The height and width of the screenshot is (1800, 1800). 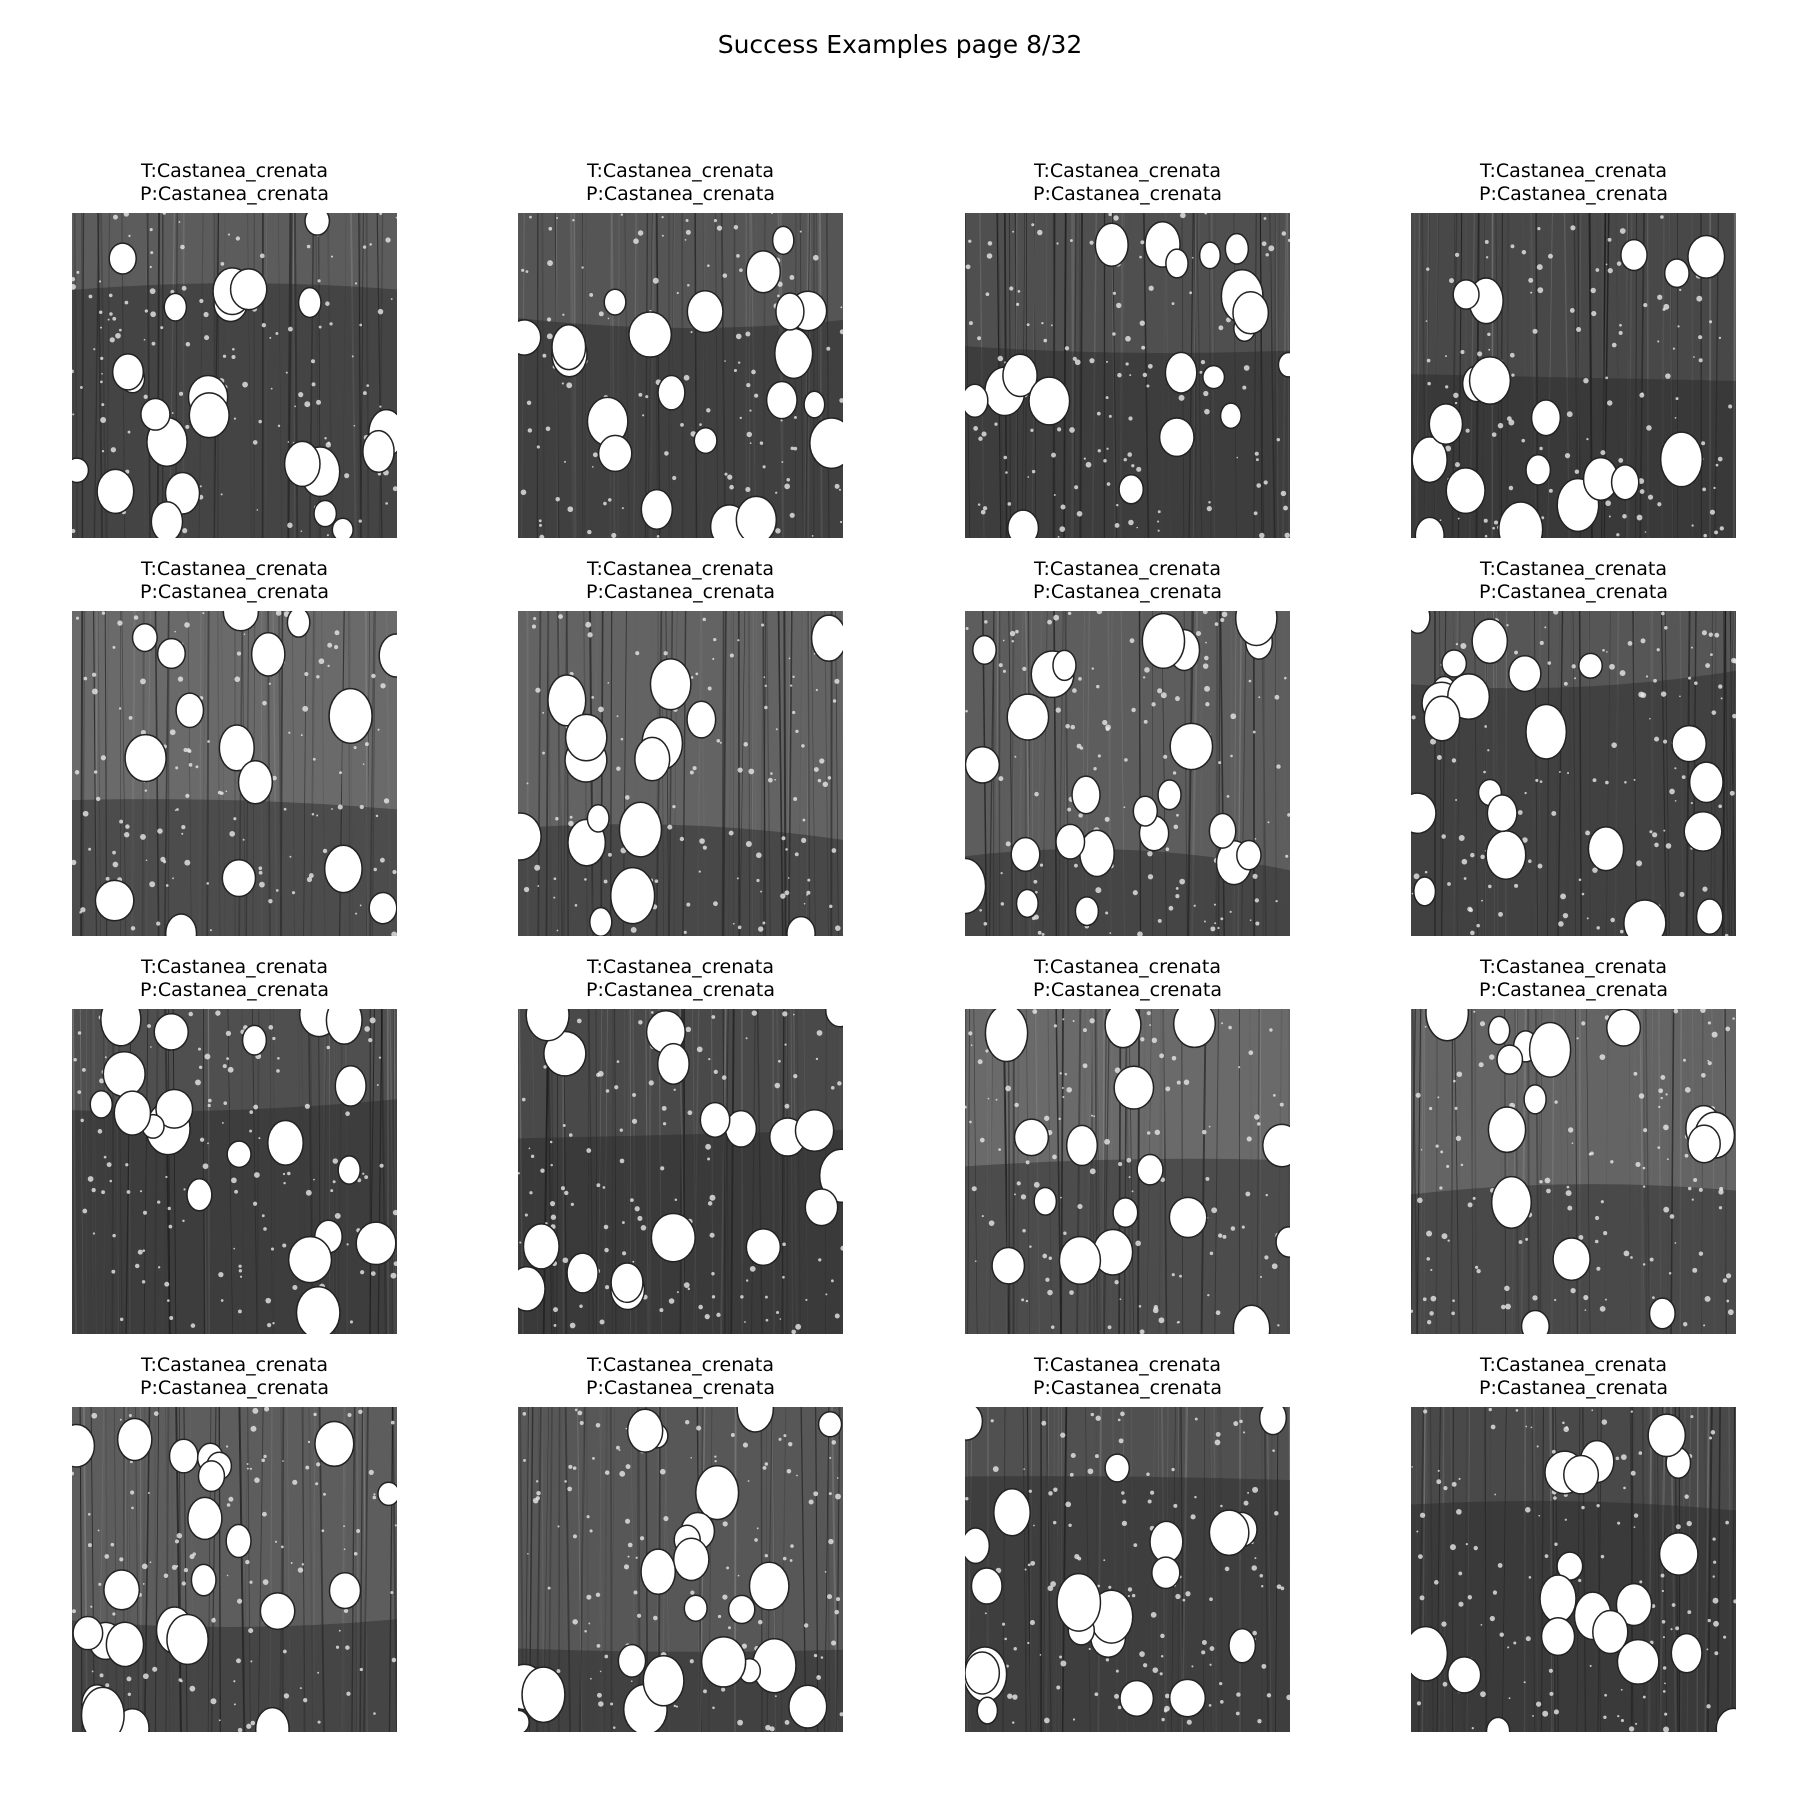 What do you see at coordinates (900, 44) in the screenshot?
I see `figure-title: Success Examples page 8/32` at bounding box center [900, 44].